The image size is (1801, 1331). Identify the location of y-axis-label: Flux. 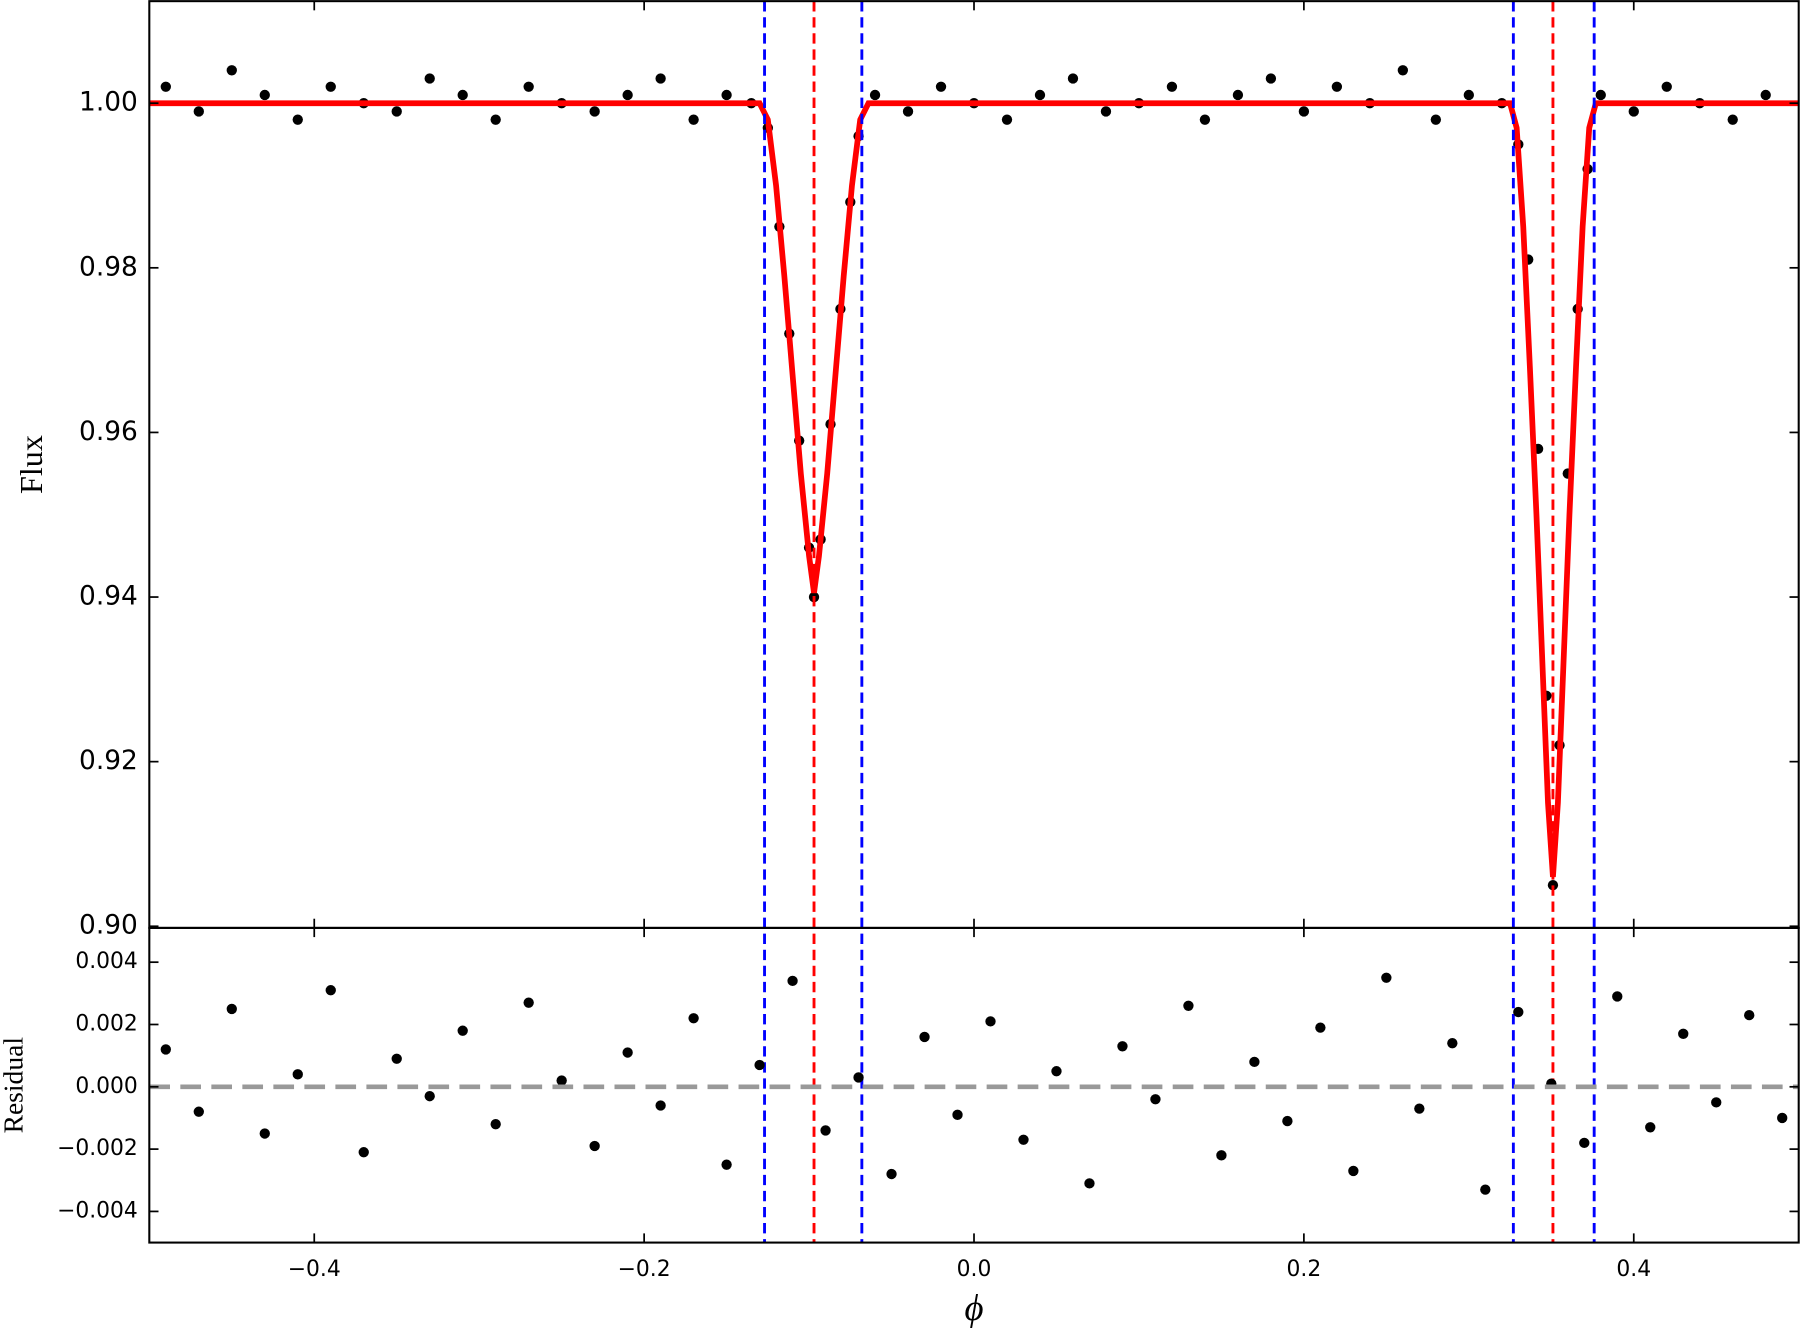
(31, 464).